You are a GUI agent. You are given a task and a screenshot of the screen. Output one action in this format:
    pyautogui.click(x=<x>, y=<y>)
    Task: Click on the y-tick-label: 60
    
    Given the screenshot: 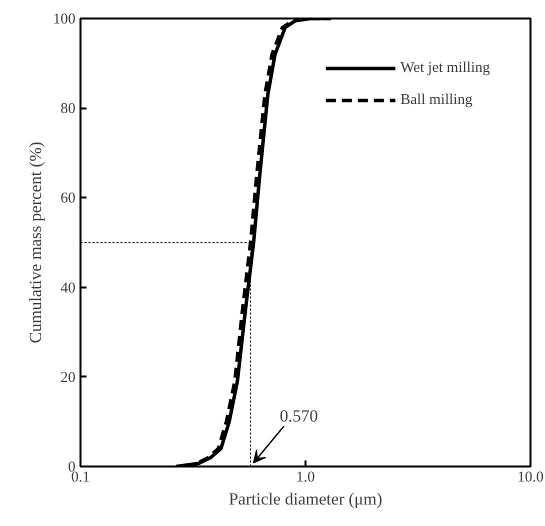 What is the action you would take?
    pyautogui.click(x=68, y=198)
    